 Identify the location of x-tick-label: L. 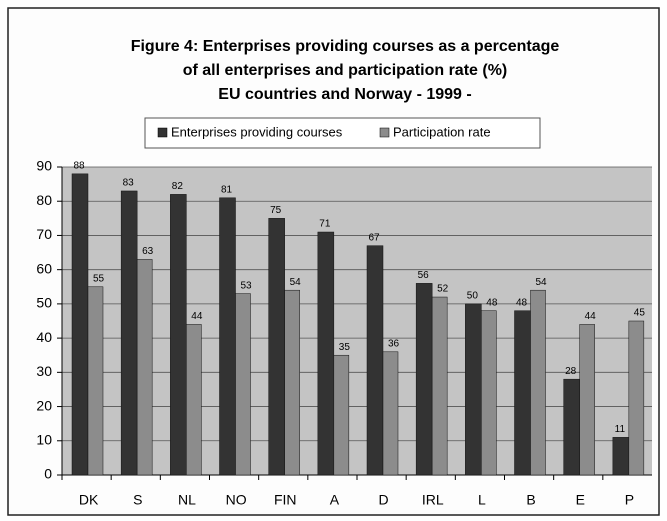
(482, 500).